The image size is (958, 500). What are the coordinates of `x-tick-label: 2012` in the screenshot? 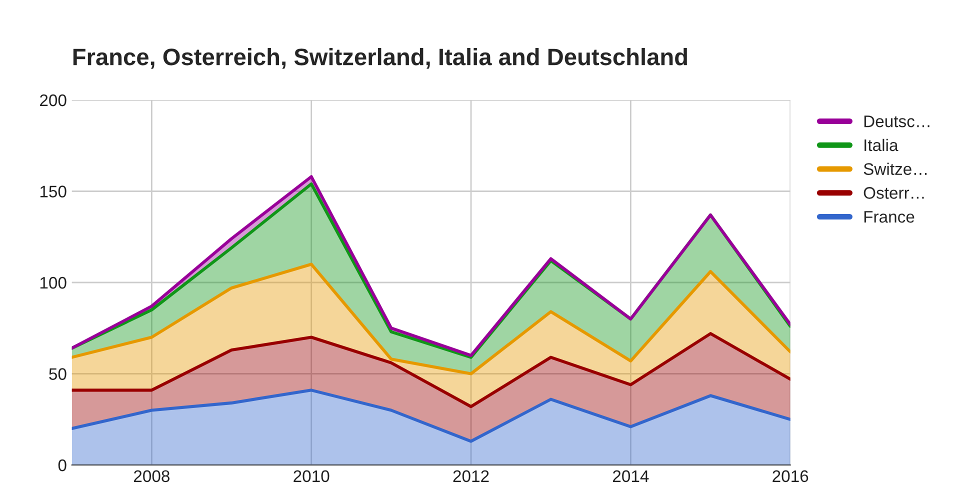 It's located at (471, 476).